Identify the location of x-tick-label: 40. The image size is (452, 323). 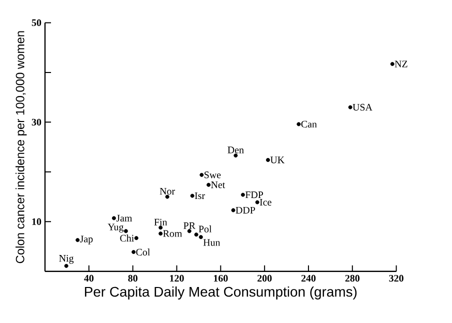
(89, 278).